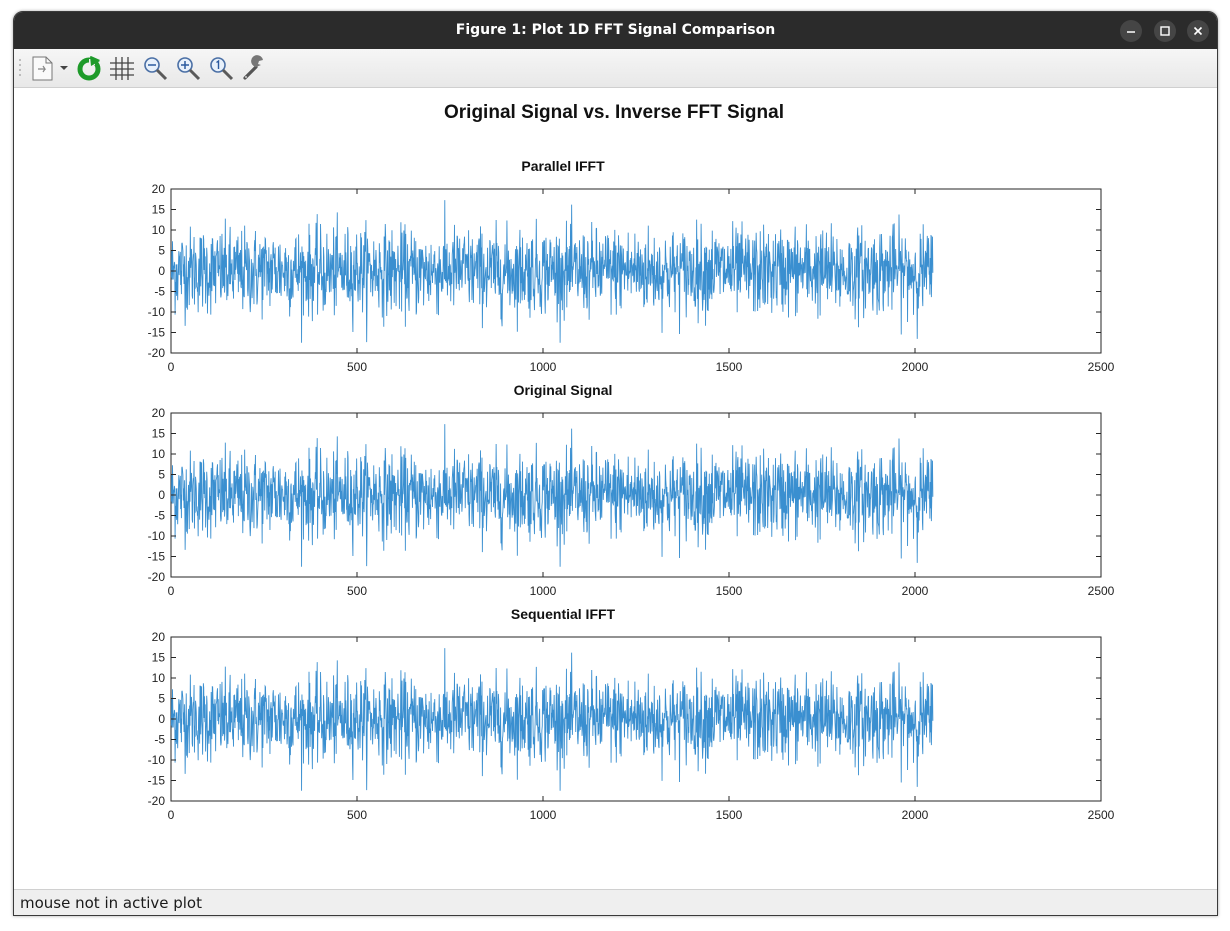  Describe the element at coordinates (111, 903) in the screenshot. I see `status-text: mouse not in active plot` at that location.